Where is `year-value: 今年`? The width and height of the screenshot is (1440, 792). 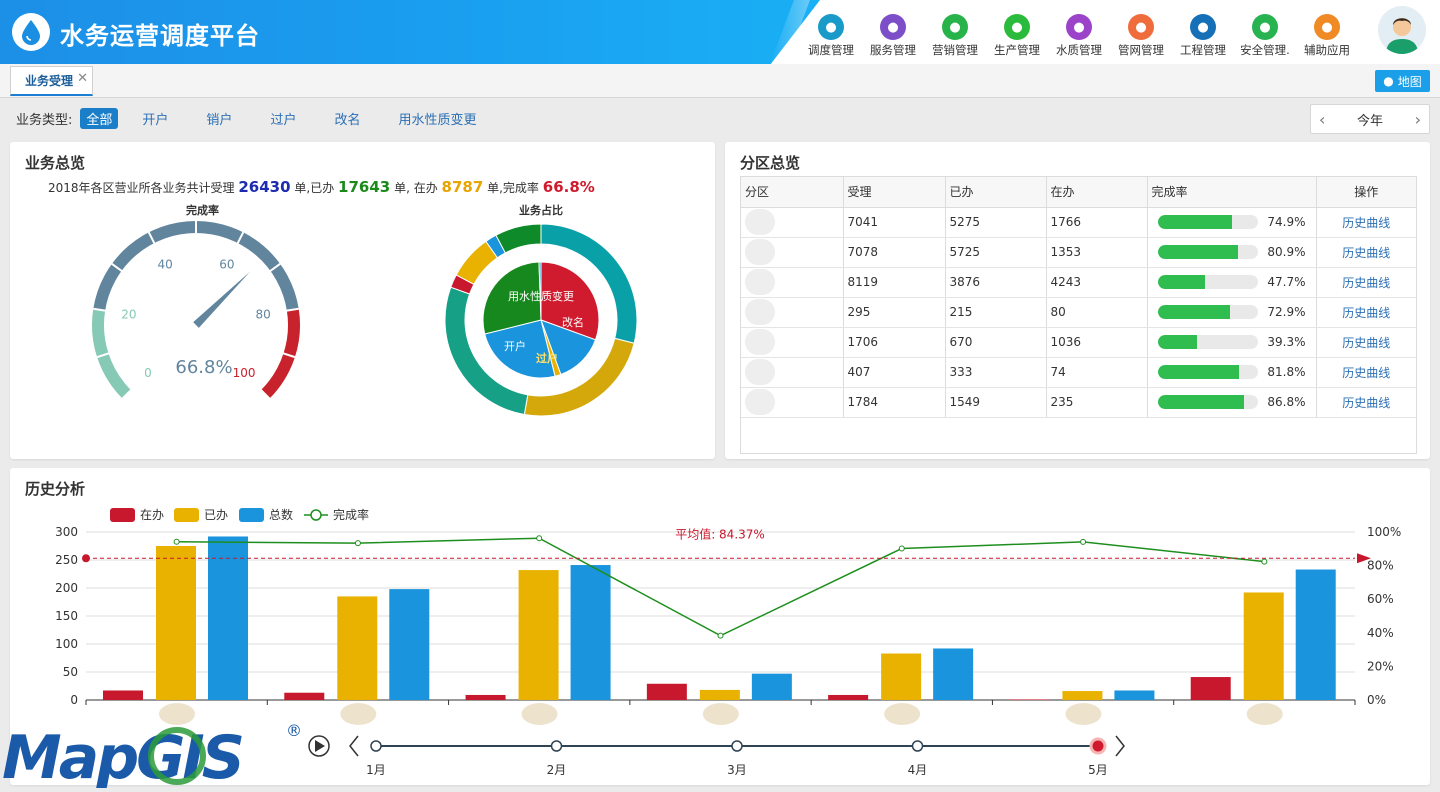 year-value: 今年 is located at coordinates (1369, 121).